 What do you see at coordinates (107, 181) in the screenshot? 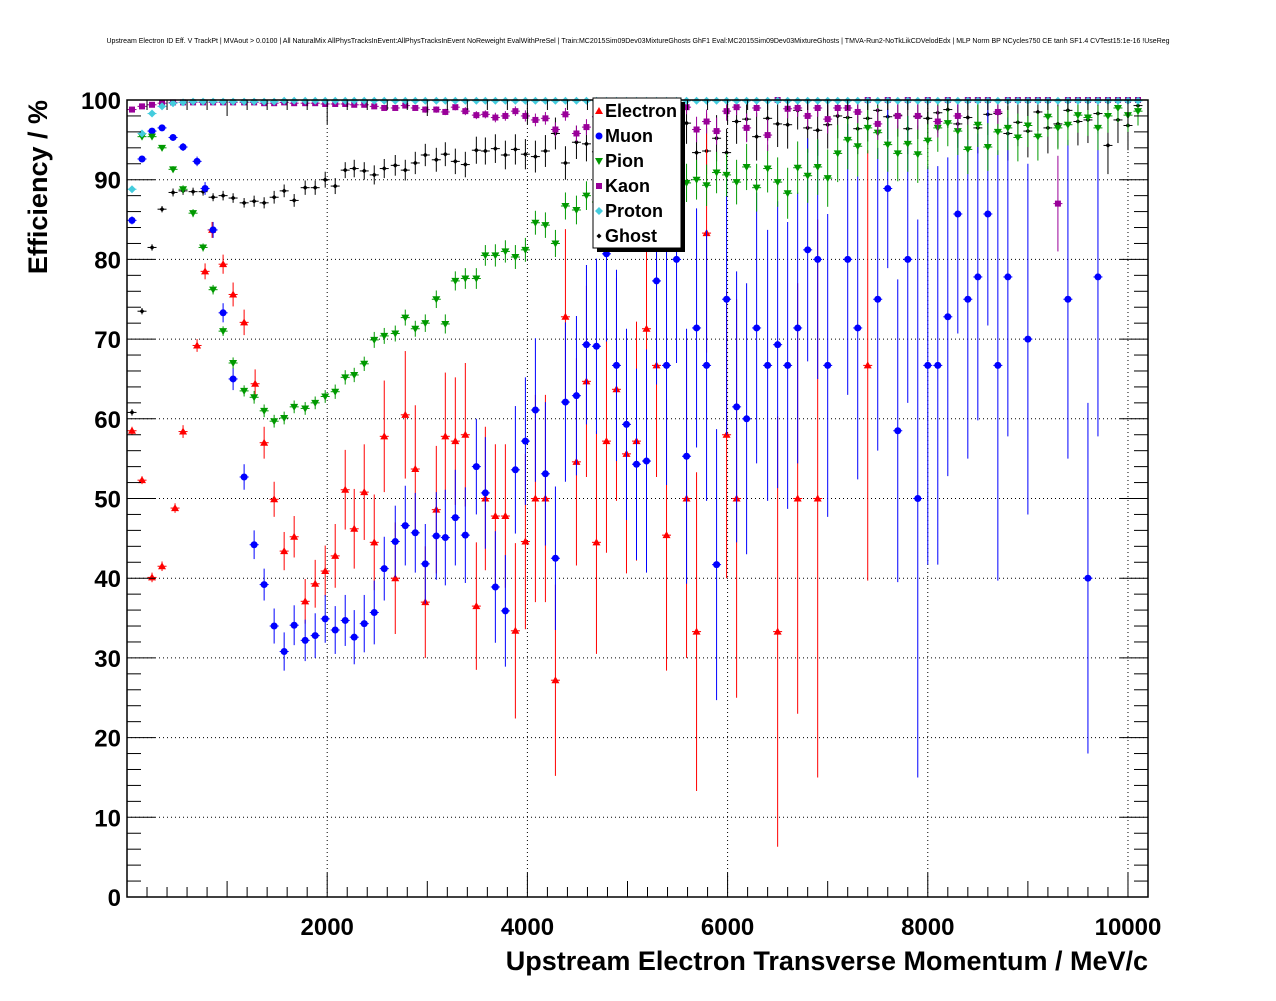
I see `y-tick-label: 90` at bounding box center [107, 181].